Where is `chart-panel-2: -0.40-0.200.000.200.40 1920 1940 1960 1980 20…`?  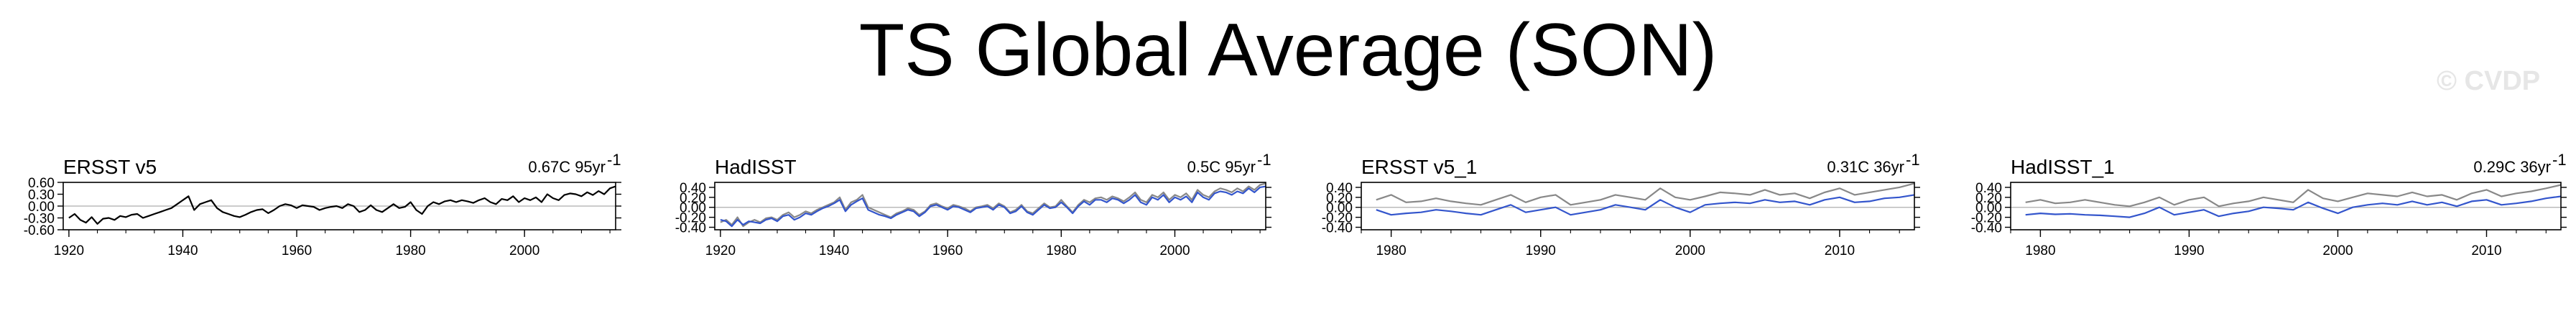
chart-panel-2: -0.40-0.200.000.200.40 1920 1940 1960 1980 20… is located at coordinates (973, 205).